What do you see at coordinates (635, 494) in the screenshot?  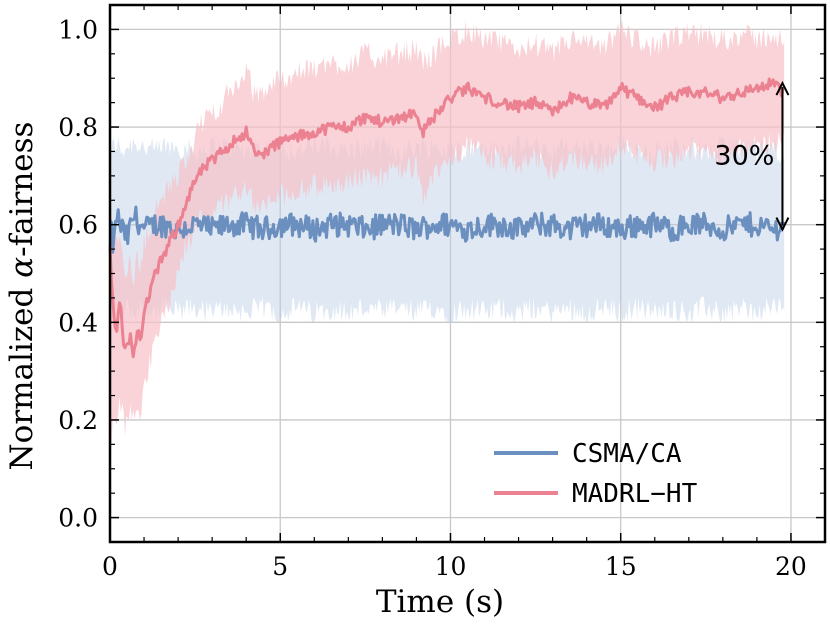 I see `legend-label-madrl-ht: MADRL−HT` at bounding box center [635, 494].